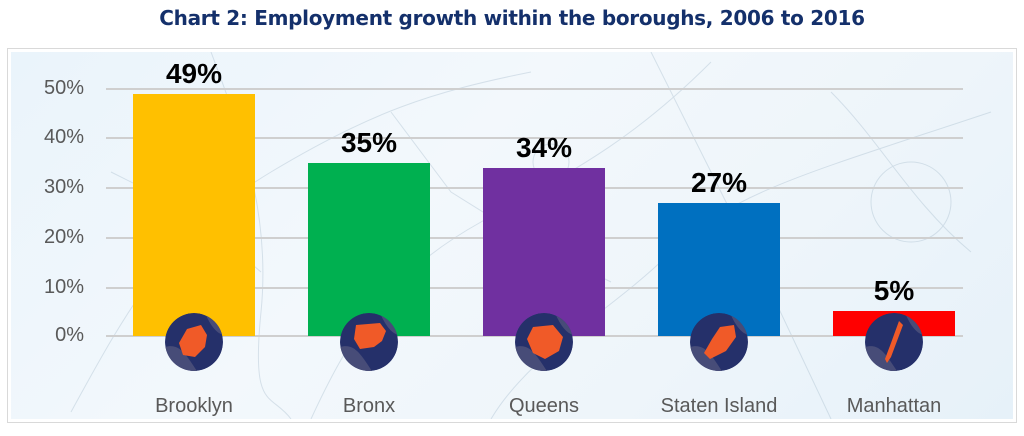 The image size is (1024, 436). I want to click on data-label: 35%, so click(369, 143).